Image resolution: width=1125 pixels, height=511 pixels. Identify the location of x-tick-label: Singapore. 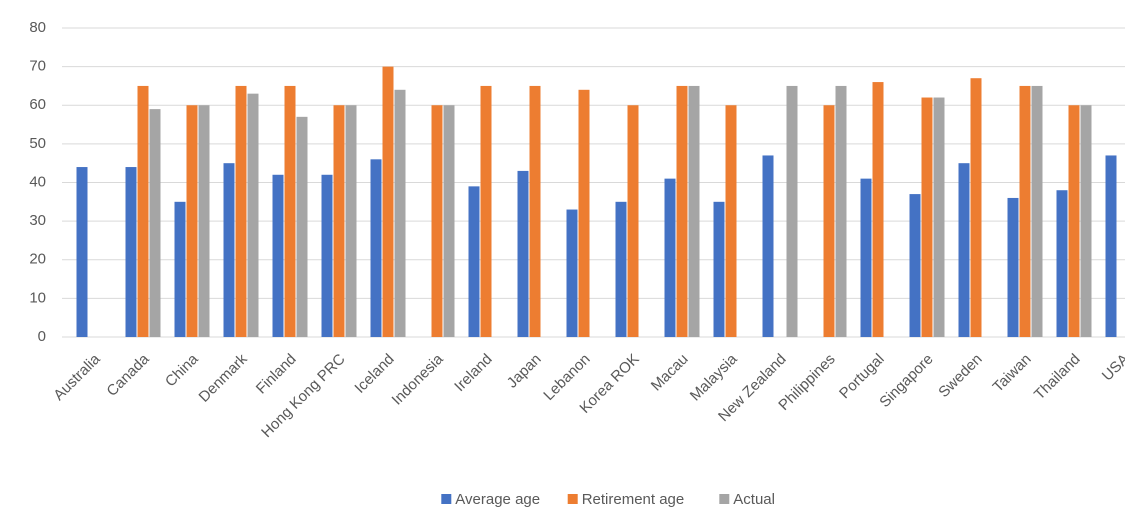
(906, 381).